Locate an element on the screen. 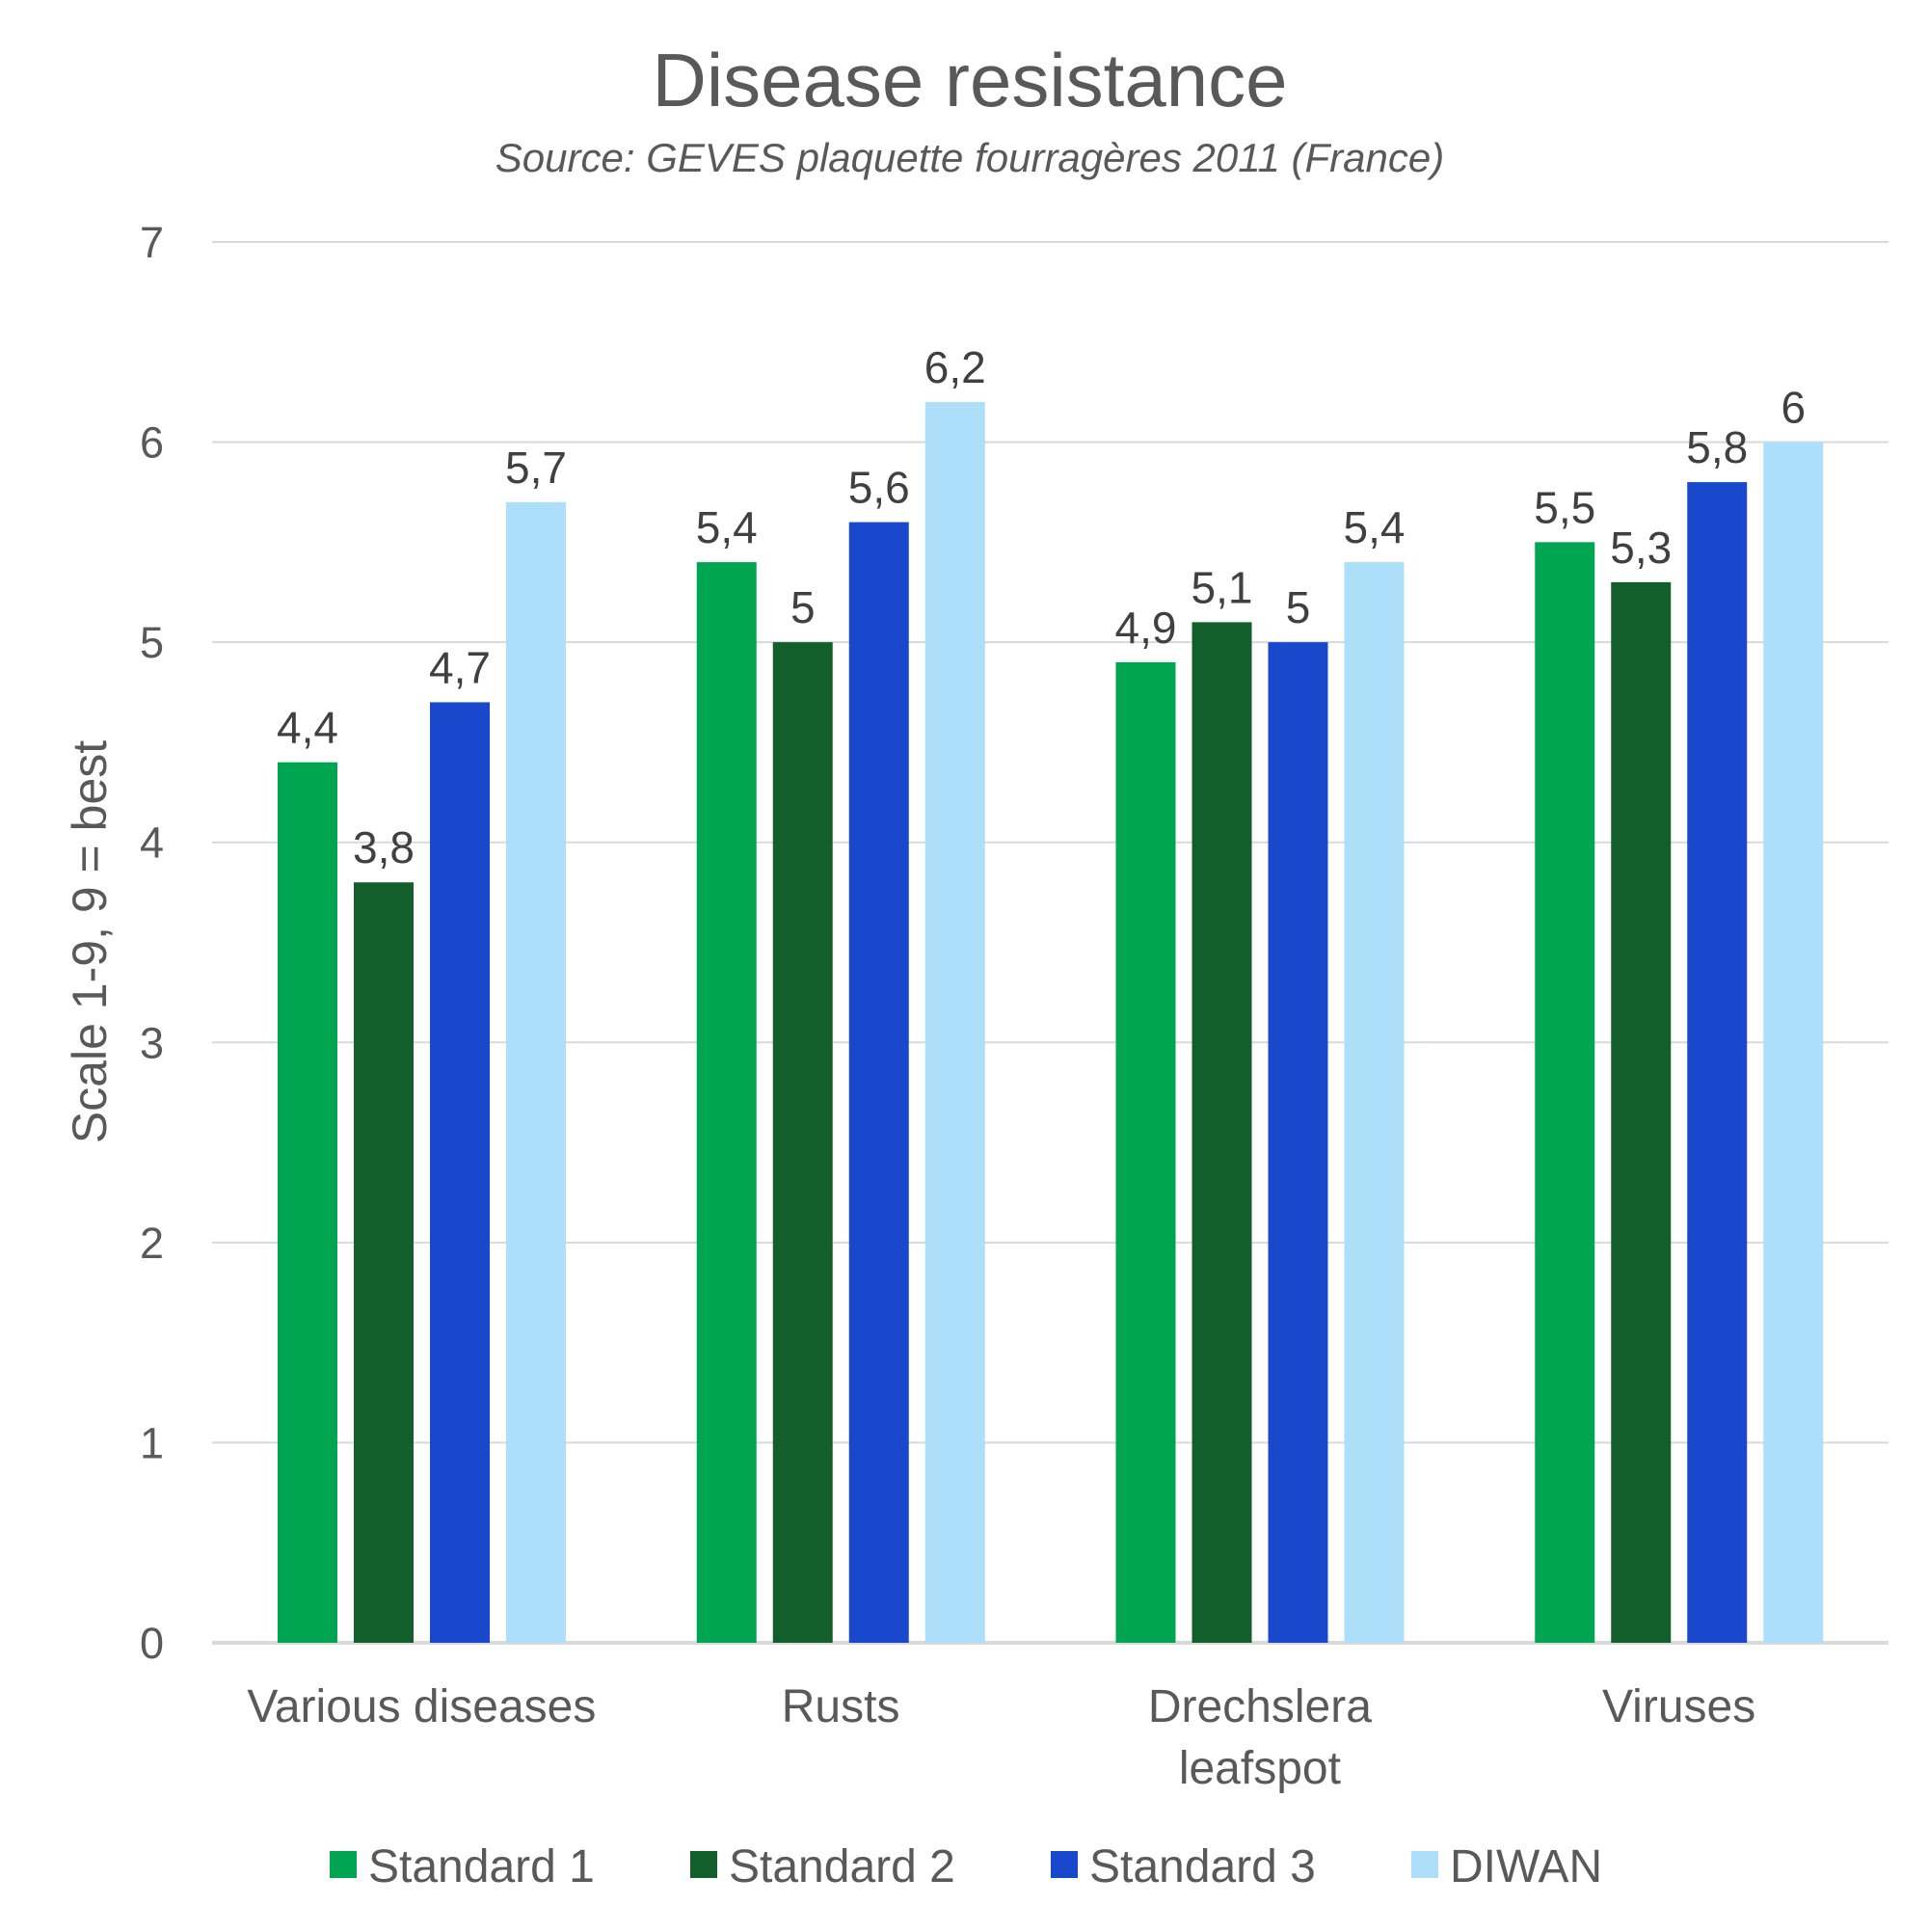 The image size is (1928, 1932). chart-title: Disease resistance is located at coordinates (971, 80).